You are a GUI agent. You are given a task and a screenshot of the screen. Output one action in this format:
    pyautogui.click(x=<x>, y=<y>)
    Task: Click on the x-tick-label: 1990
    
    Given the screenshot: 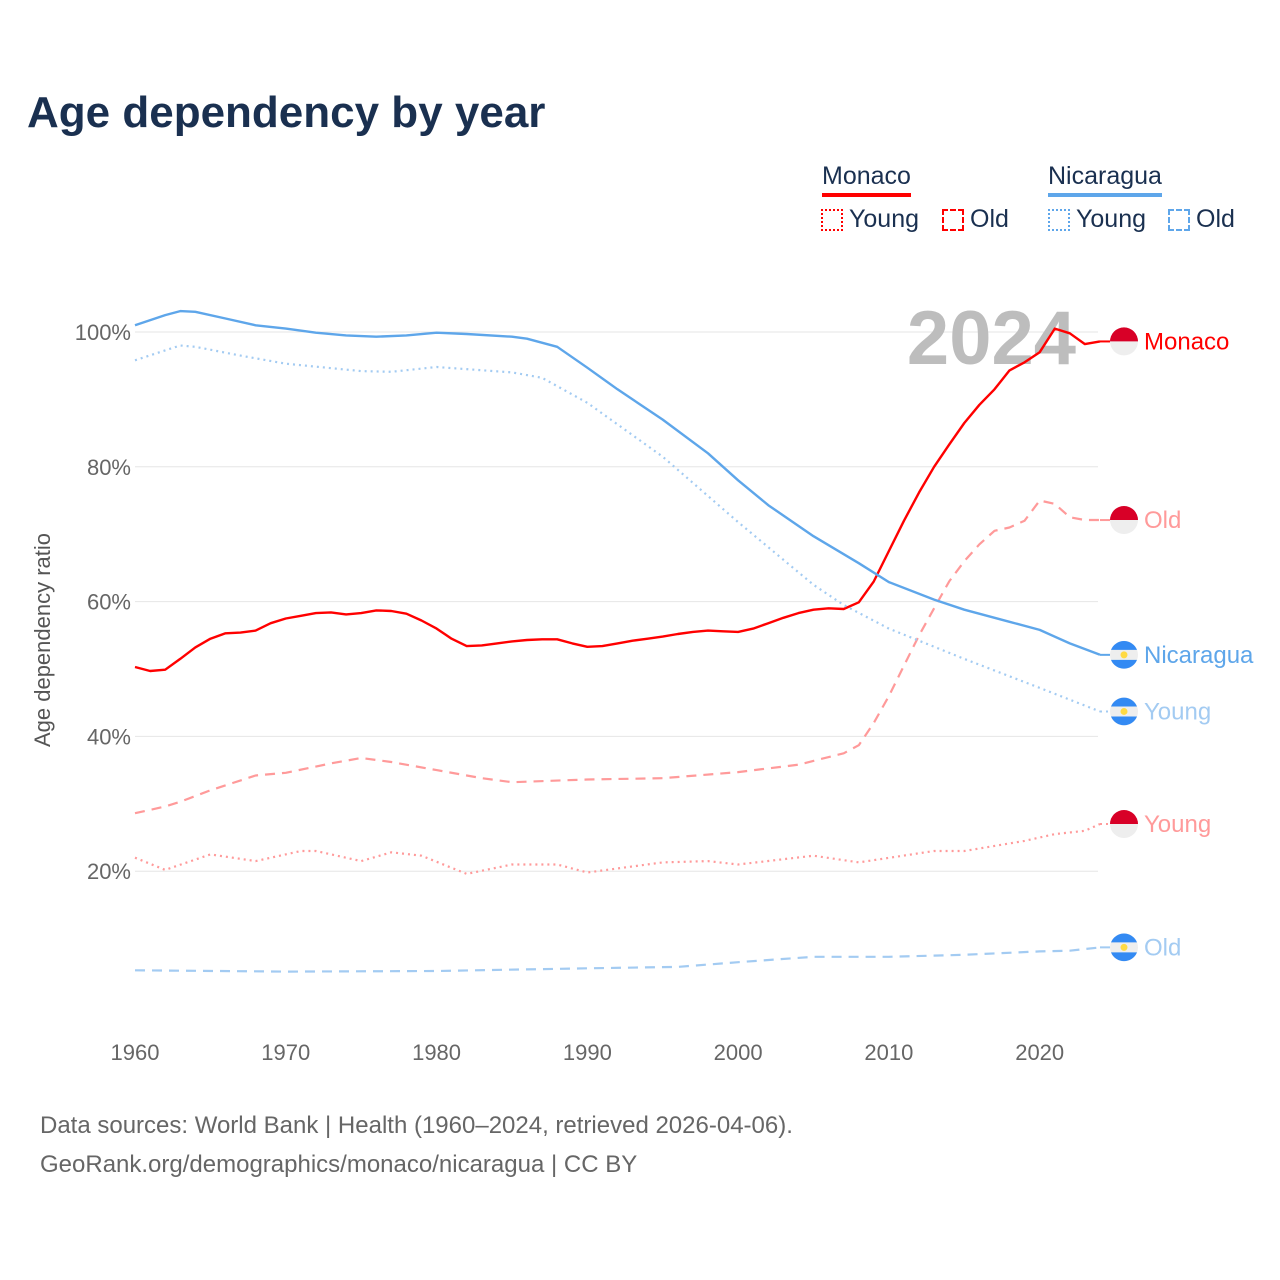 What is the action you would take?
    pyautogui.click(x=587, y=1052)
    